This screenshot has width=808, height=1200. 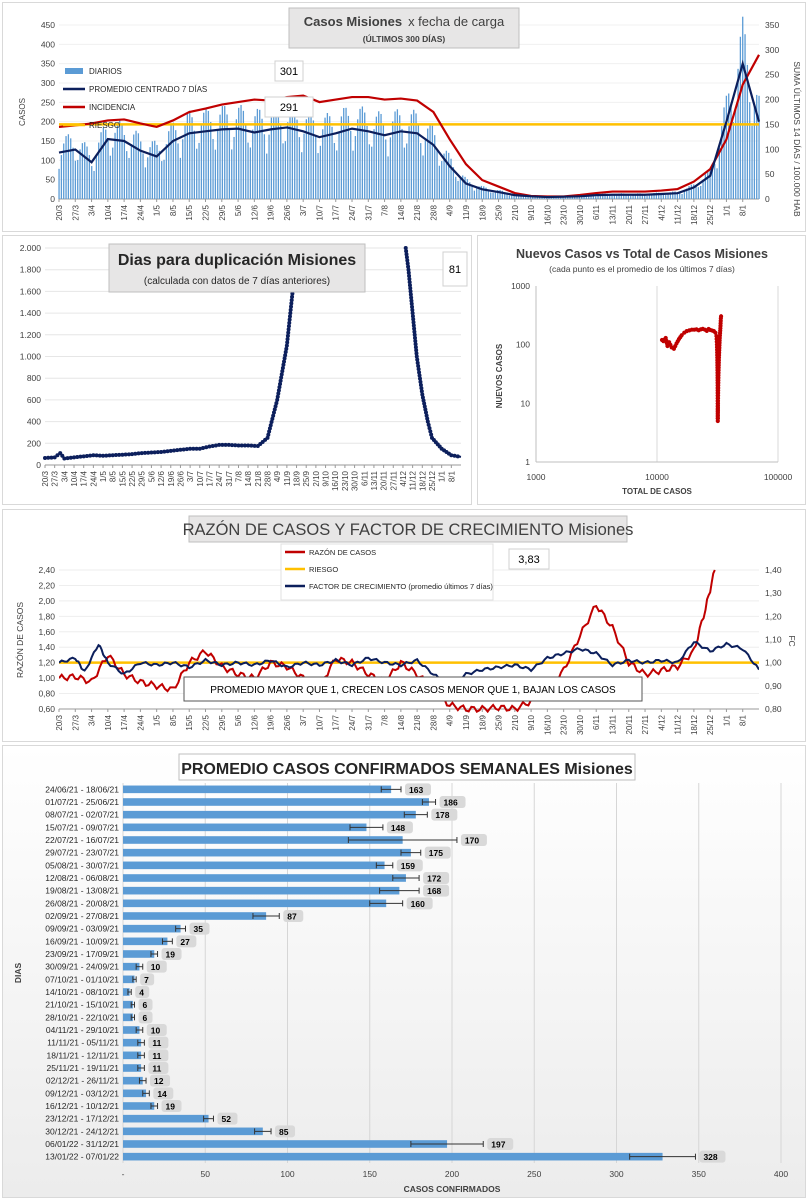 What do you see at coordinates (268, 478) in the screenshot?
I see `x-tick-label: 28/8` at bounding box center [268, 478].